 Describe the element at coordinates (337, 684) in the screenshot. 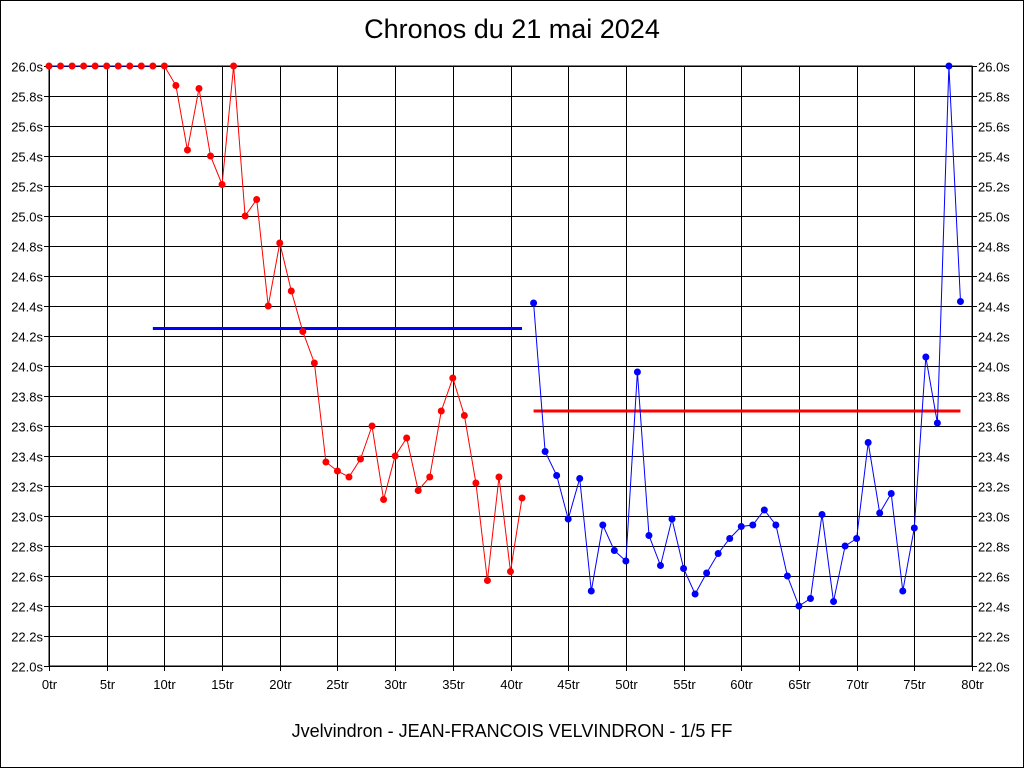

I see `x-tick-label: 25tr` at that location.